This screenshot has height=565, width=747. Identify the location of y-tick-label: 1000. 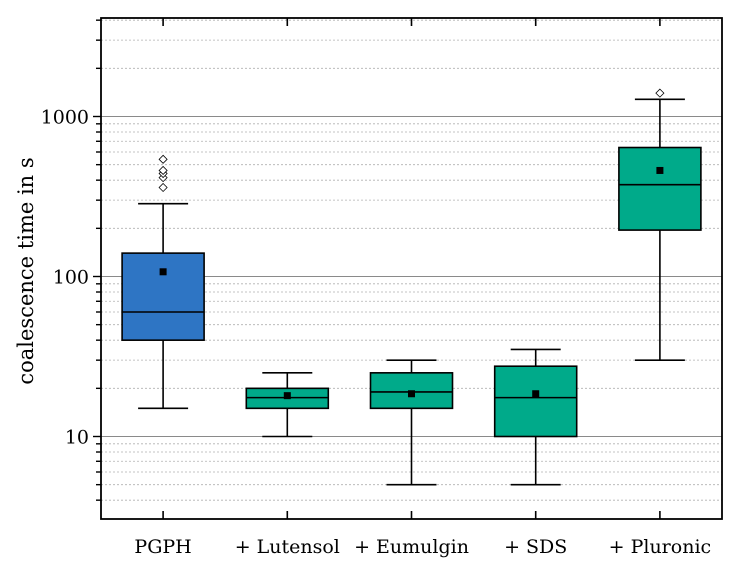
(65, 118).